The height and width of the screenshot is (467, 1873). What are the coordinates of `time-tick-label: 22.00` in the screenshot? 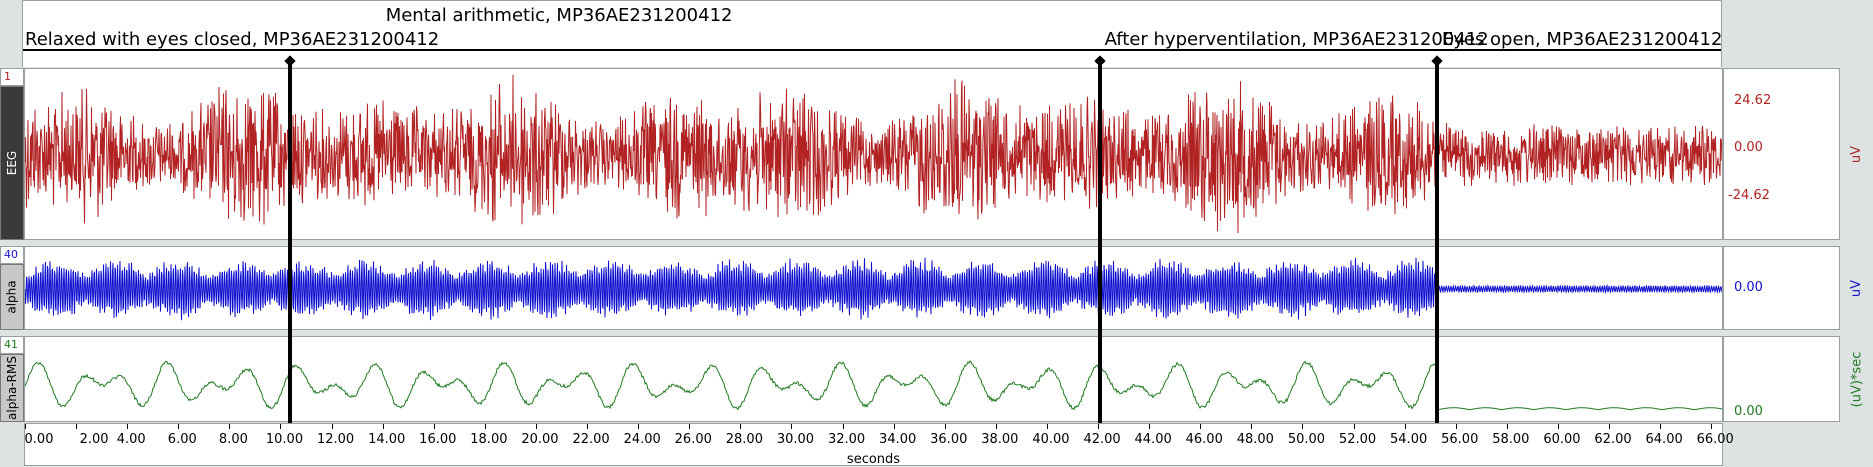 It's located at (591, 439).